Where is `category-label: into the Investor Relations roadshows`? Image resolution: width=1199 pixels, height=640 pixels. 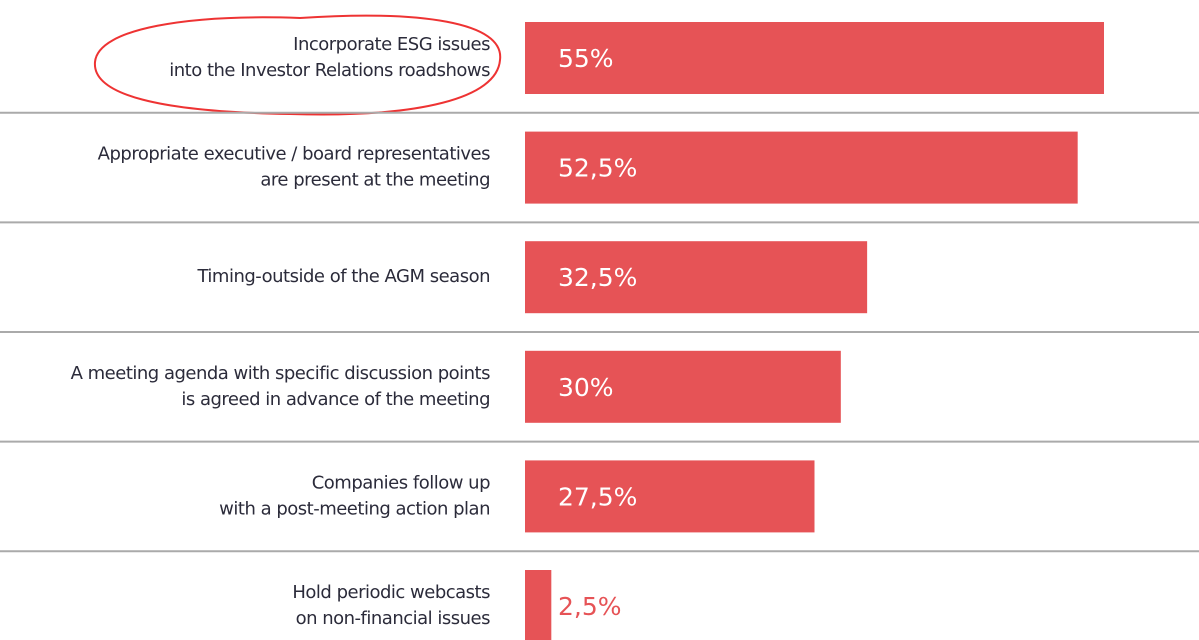
category-label: into the Investor Relations roadshows is located at coordinates (329, 70).